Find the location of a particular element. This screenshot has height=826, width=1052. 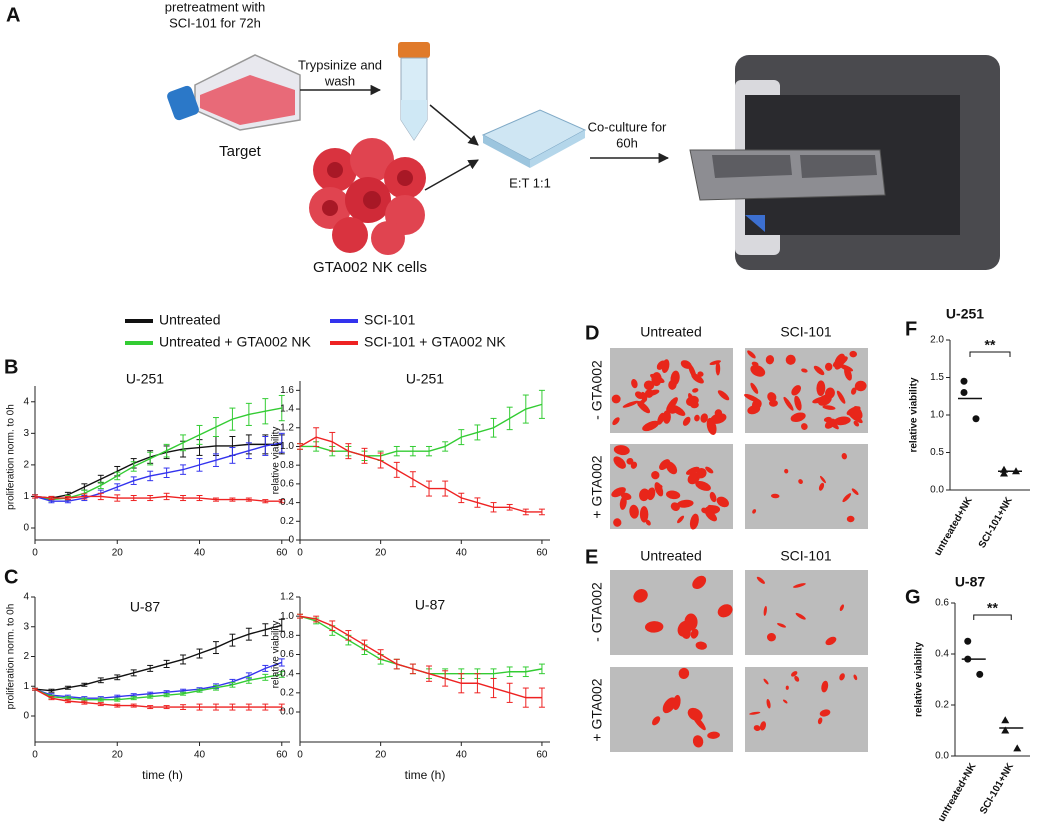

x-tick-label: 40 is located at coordinates (200, 755).